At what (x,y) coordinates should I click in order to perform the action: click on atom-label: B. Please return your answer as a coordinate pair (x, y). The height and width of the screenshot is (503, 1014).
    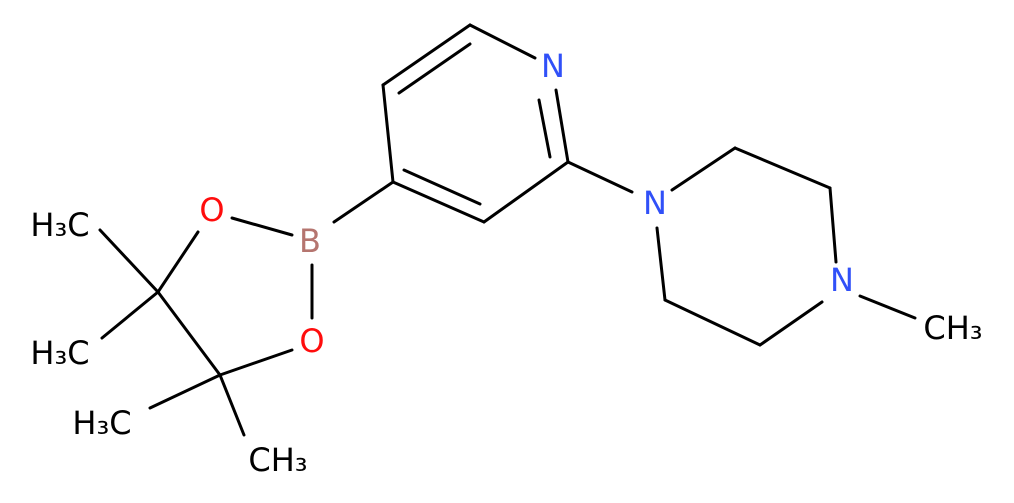
    Looking at the image, I should click on (310, 241).